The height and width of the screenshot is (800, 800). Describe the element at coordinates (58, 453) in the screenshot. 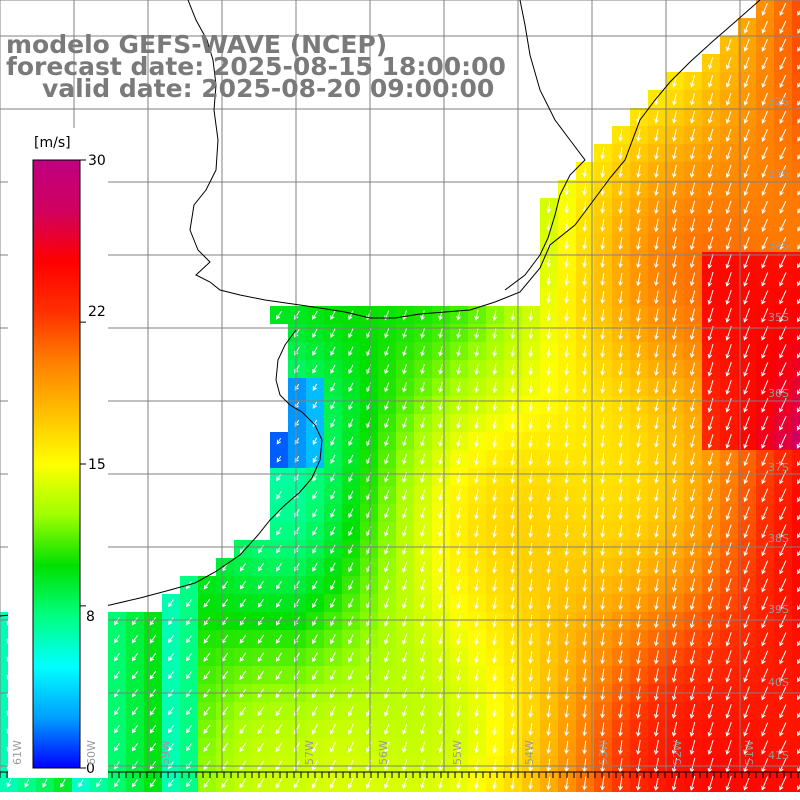

I see `colorbar` at that location.